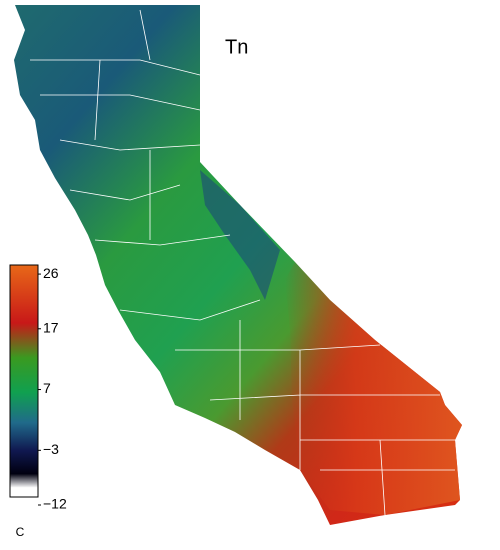  Describe the element at coordinates (20, 532) in the screenshot. I see `colorbar-unit: C` at that location.